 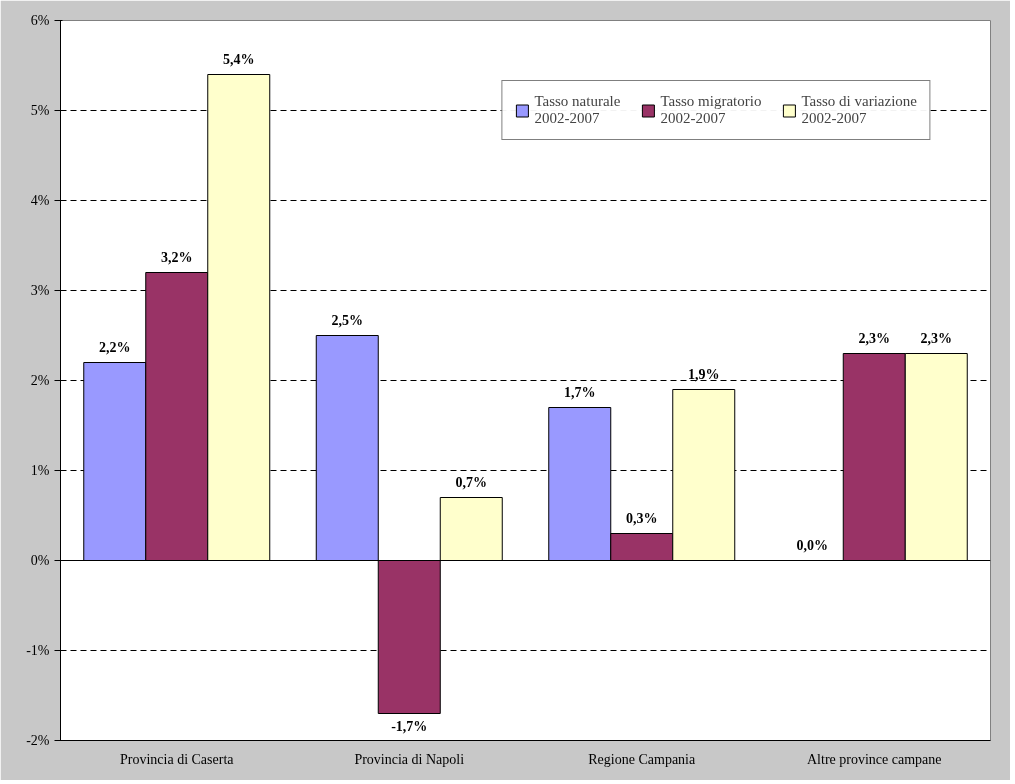 I want to click on data-label: 1,7%, so click(x=580, y=393).